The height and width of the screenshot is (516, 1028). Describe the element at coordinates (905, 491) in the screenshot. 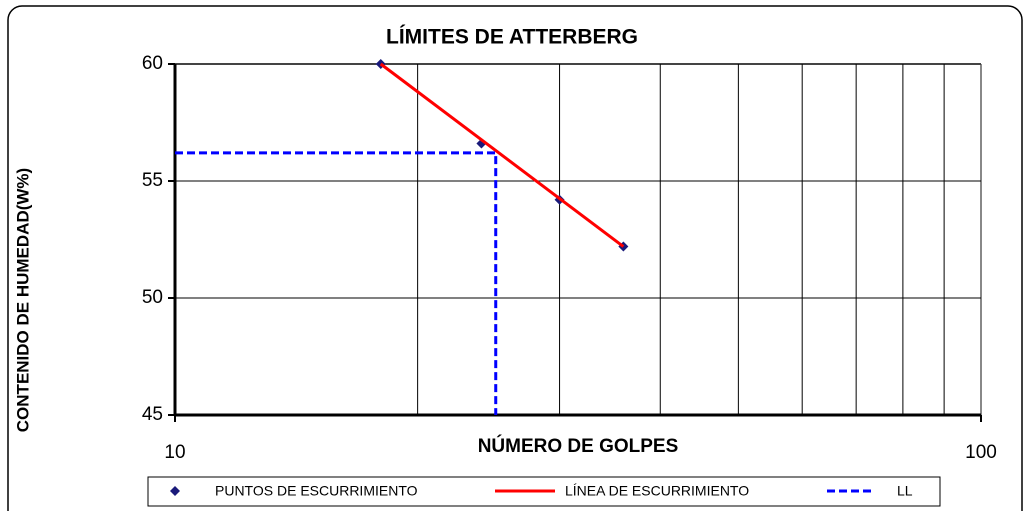

I see `legend-label: LL` at that location.